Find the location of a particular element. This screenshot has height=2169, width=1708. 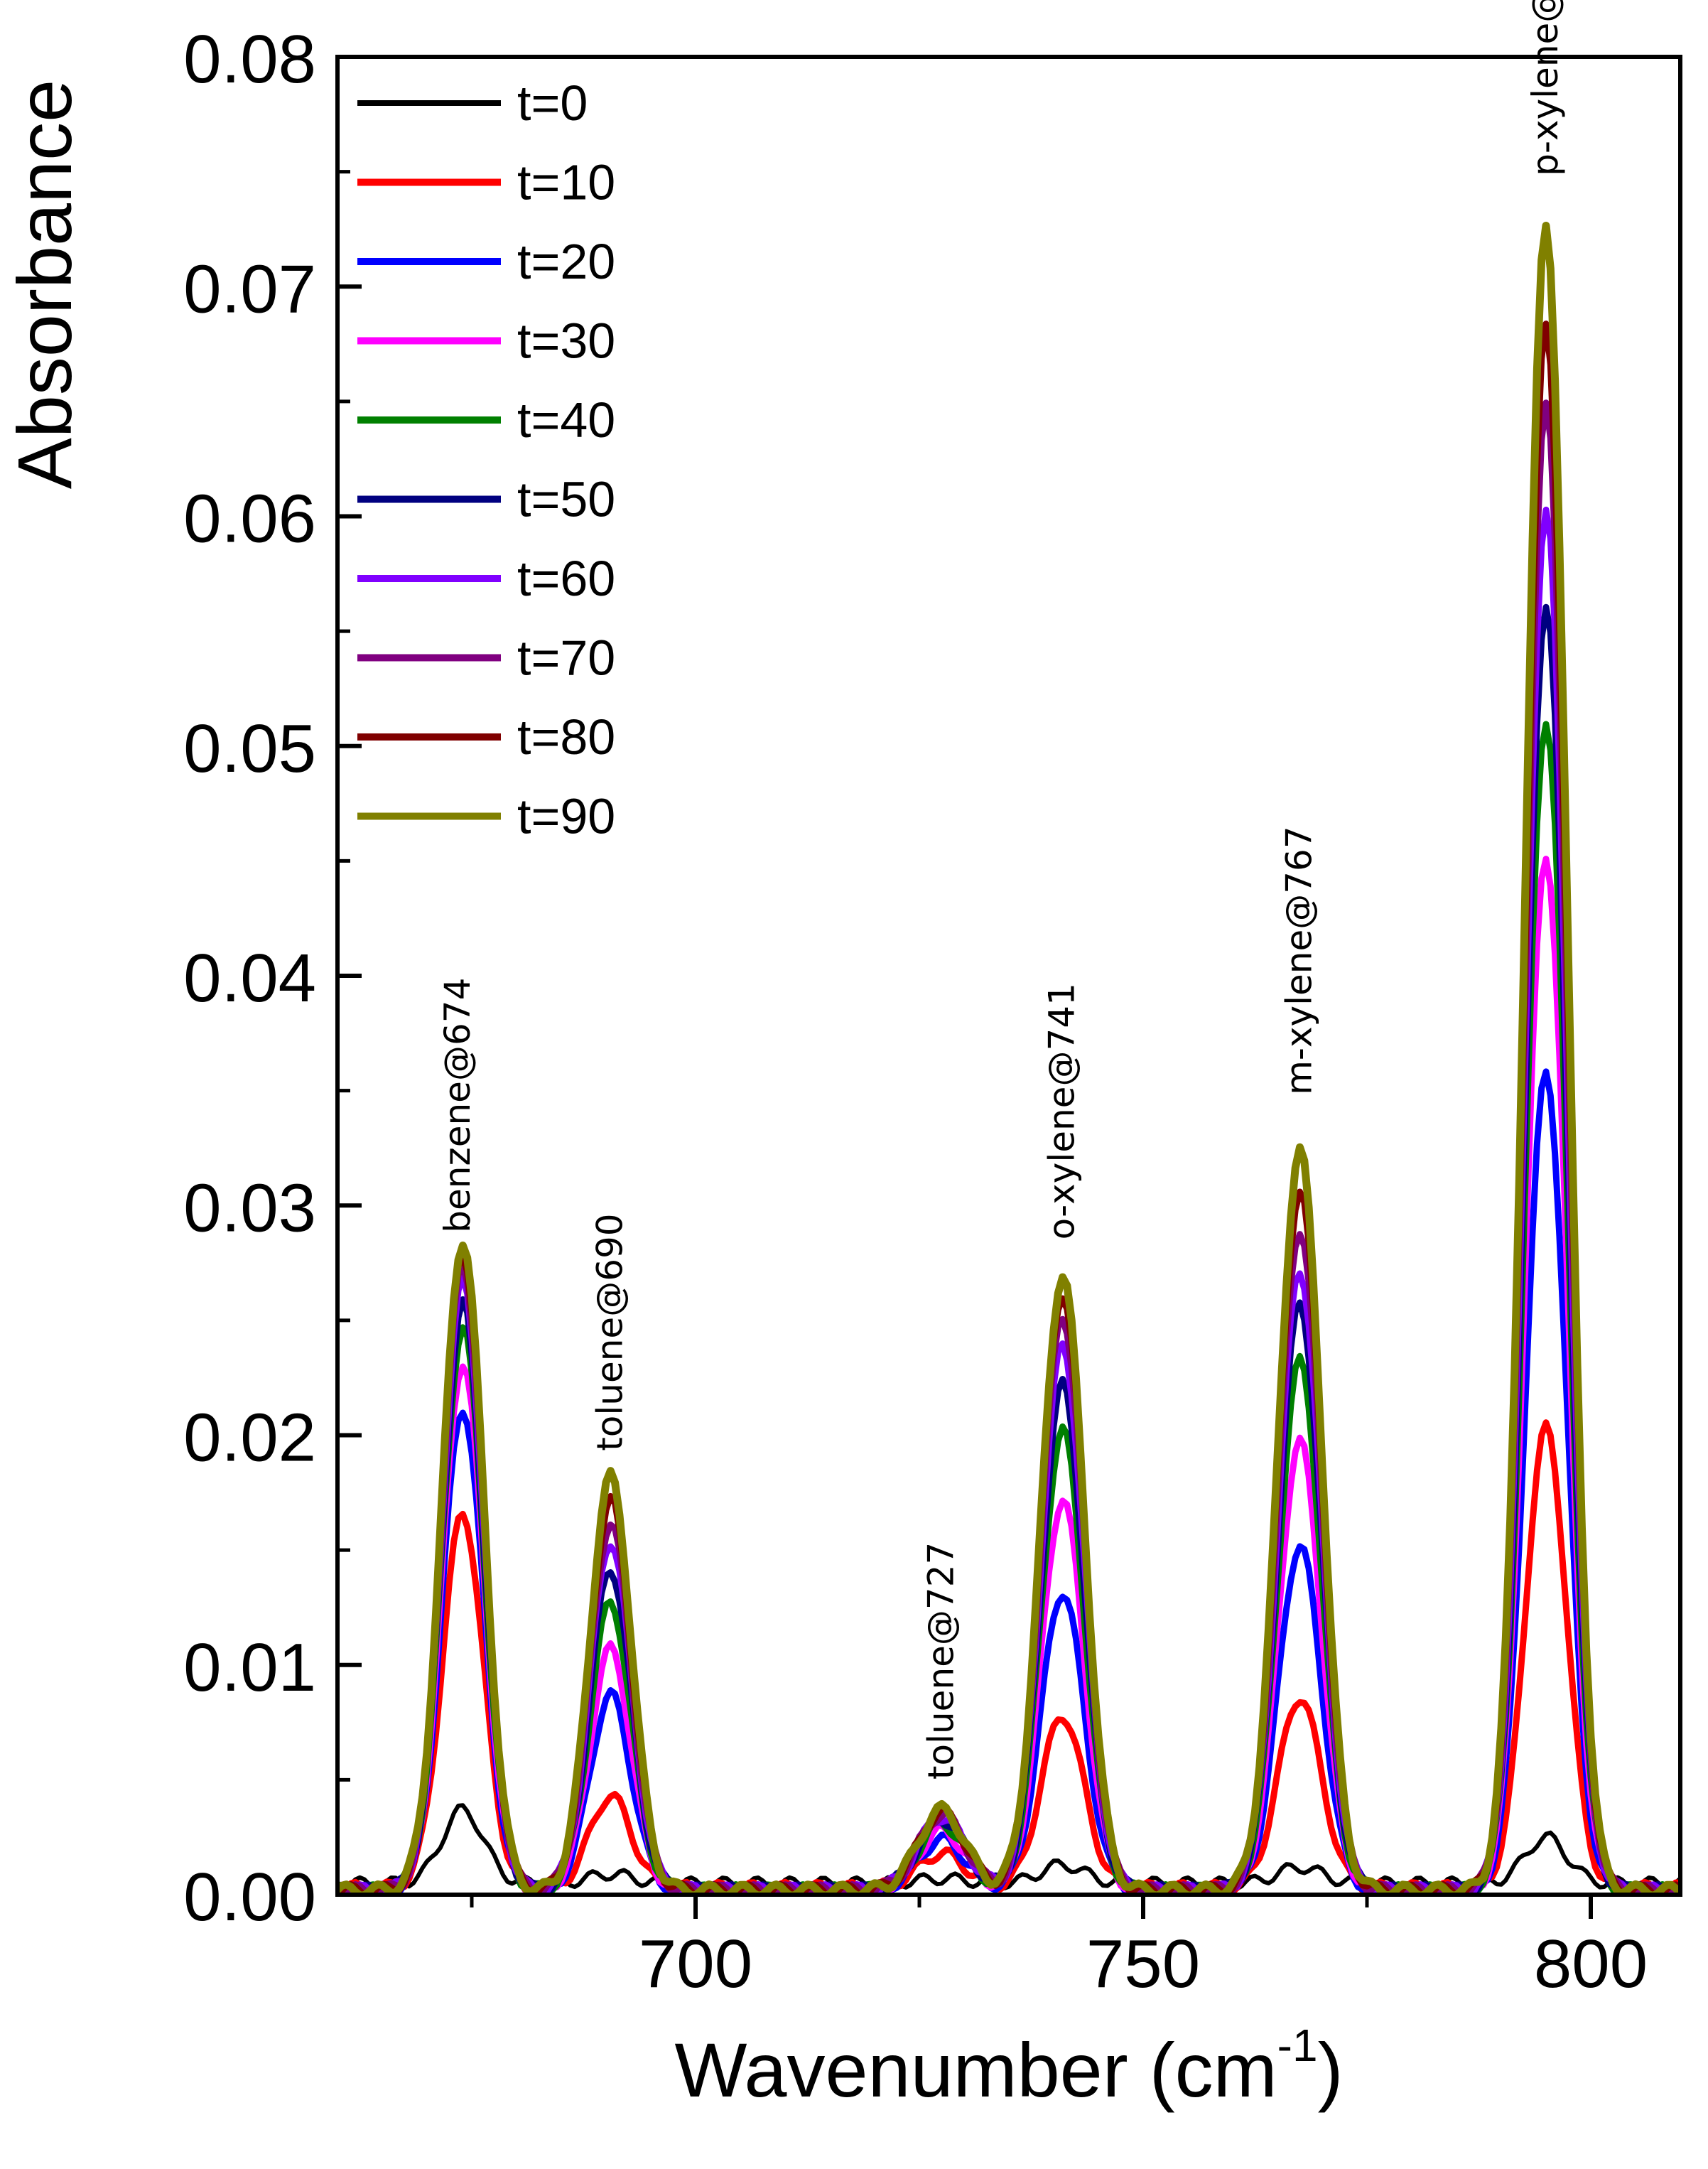

legend-label: t=30 is located at coordinates (566, 341).